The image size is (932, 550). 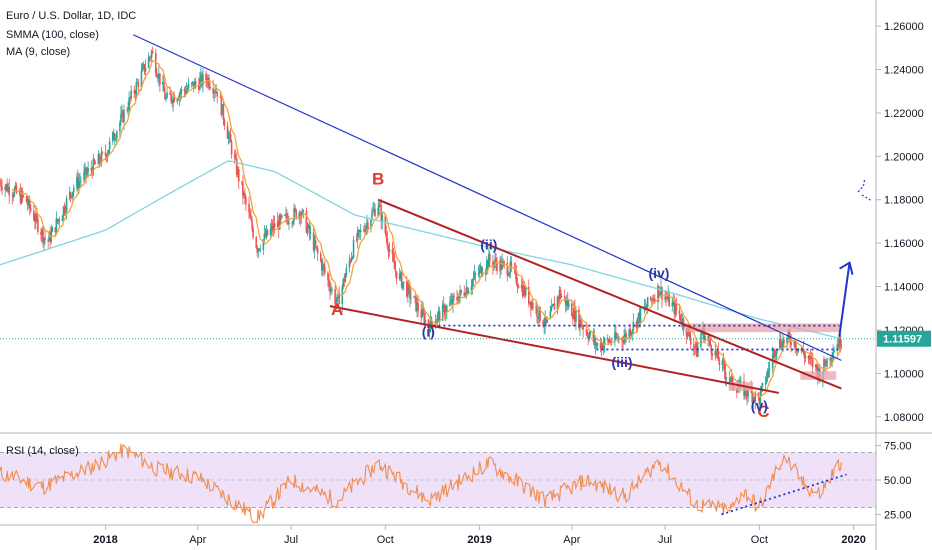 I want to click on wave-label: (ii), so click(x=488, y=245).